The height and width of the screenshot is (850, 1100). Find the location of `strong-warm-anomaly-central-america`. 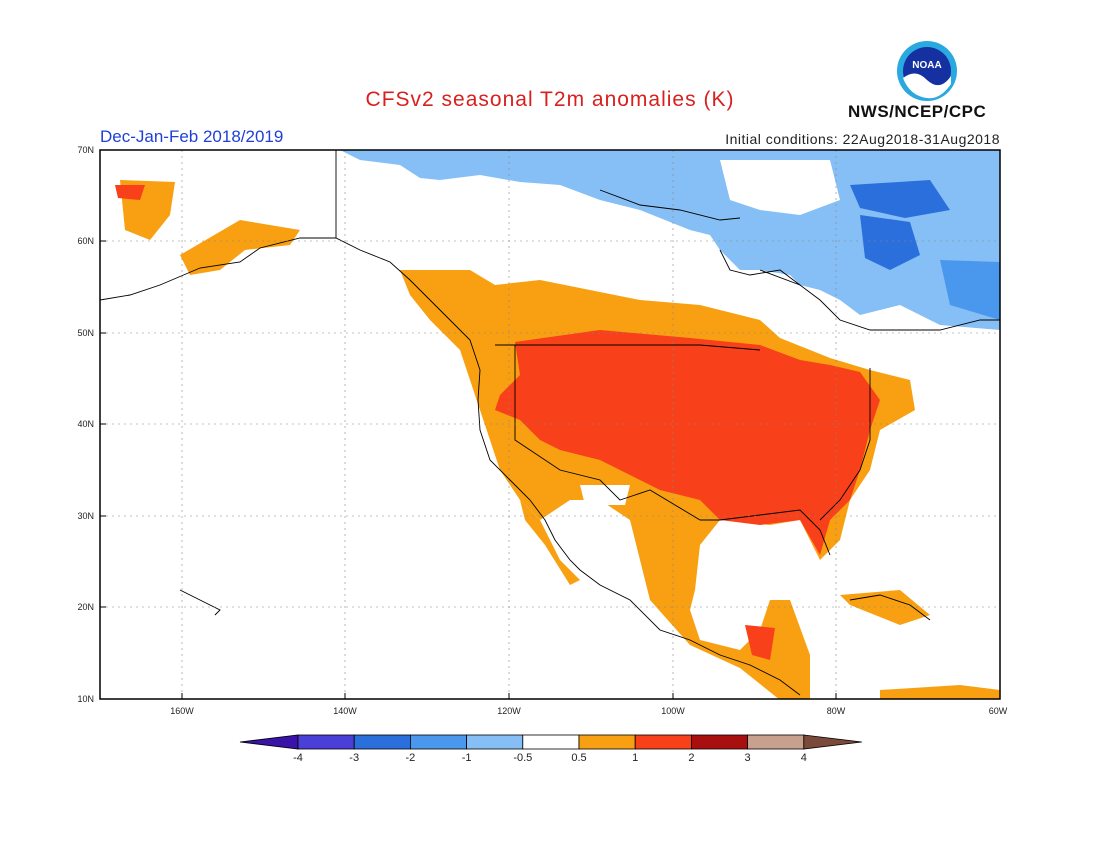

strong-warm-anomaly-central-america is located at coordinates (760, 642).